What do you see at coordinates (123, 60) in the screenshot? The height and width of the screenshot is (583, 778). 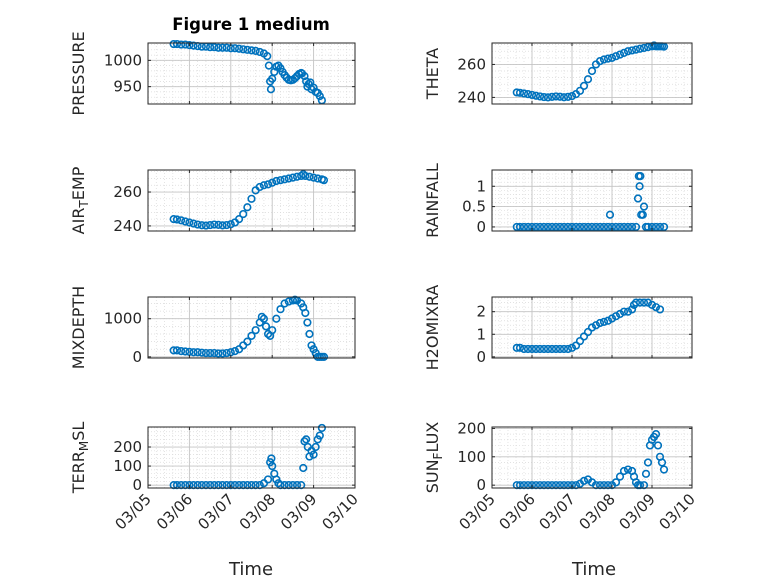 I see `y-tick-label: 1000` at bounding box center [123, 60].